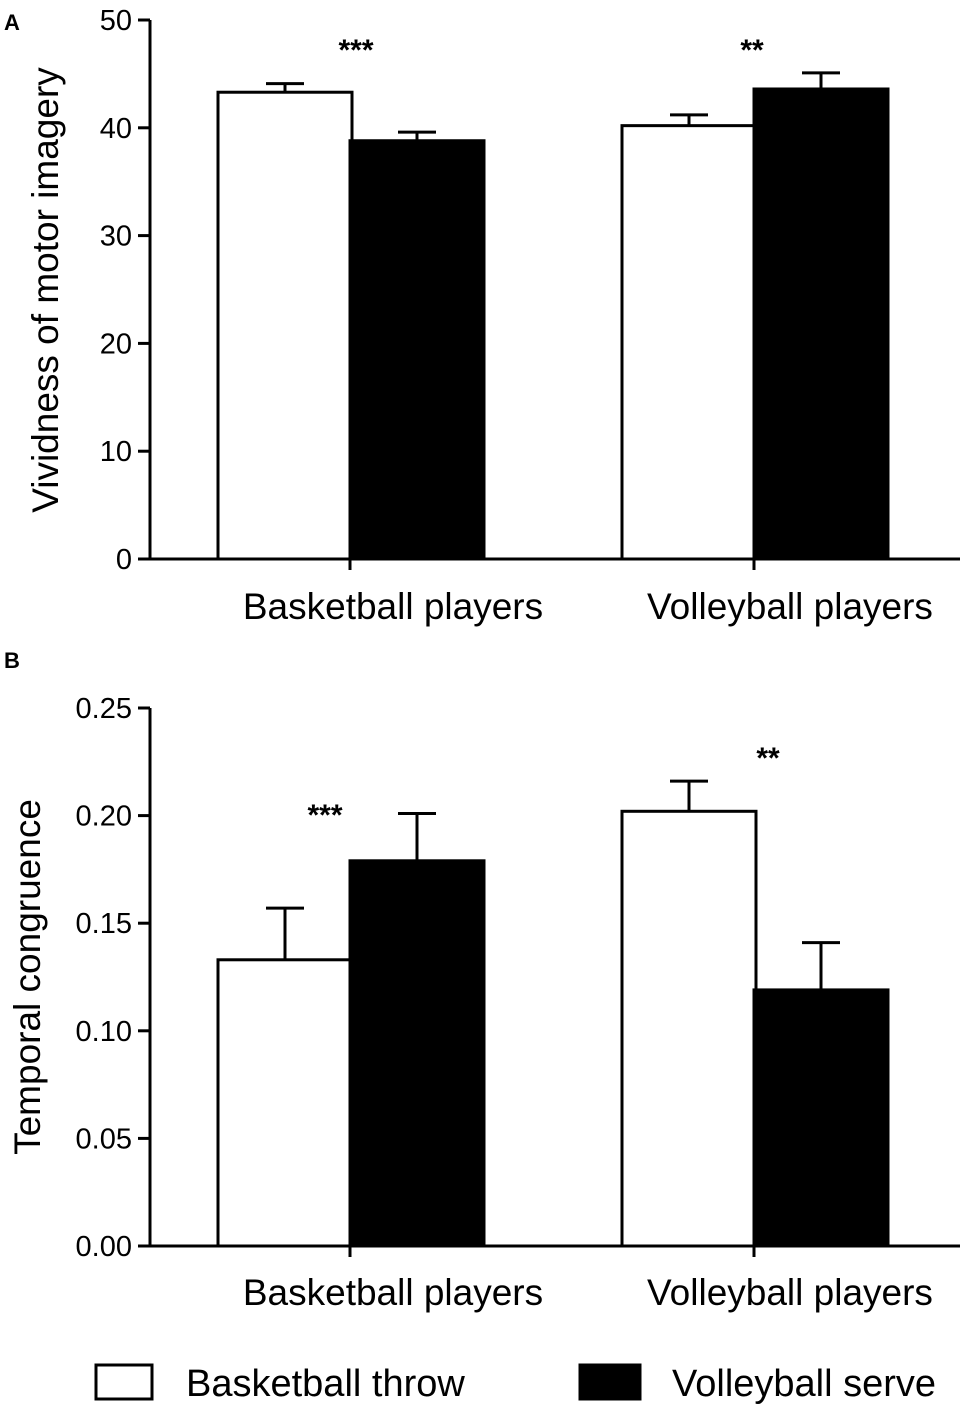 The width and height of the screenshot is (977, 1413). What do you see at coordinates (285, 1103) in the screenshot?
I see `panel-b-bar-basketball-basketball-throw` at bounding box center [285, 1103].